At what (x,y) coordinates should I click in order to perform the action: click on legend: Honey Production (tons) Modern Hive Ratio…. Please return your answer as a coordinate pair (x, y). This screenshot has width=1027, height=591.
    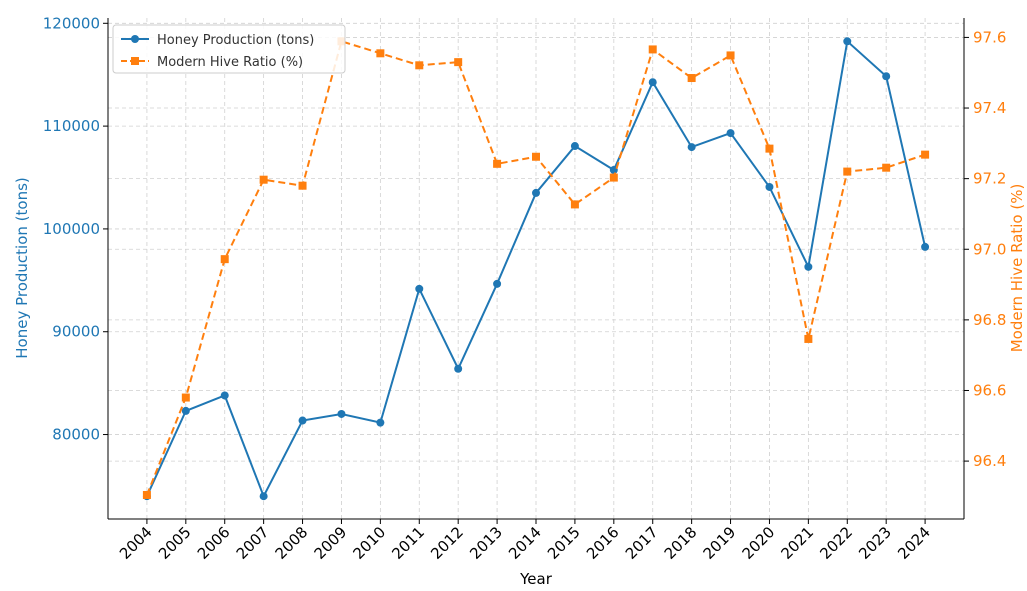
    Looking at the image, I should click on (229, 49).